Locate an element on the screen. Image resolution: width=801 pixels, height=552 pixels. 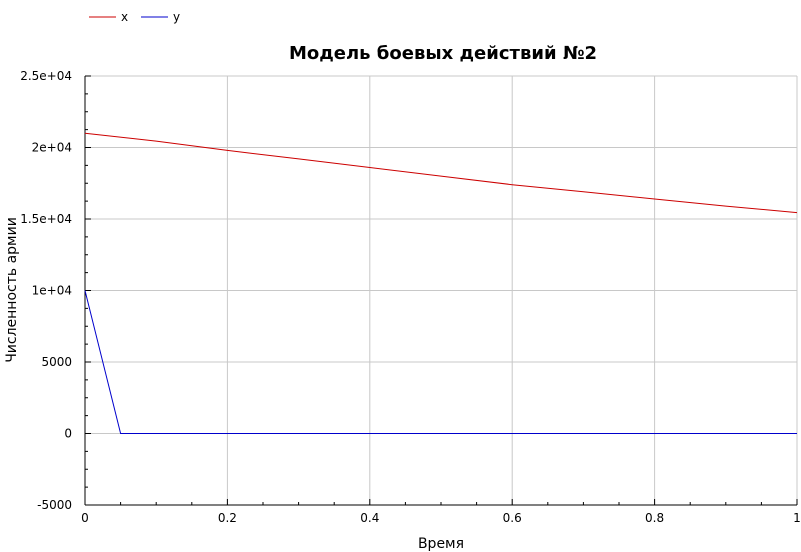
x-tick-label: 0.4 is located at coordinates (369, 518).